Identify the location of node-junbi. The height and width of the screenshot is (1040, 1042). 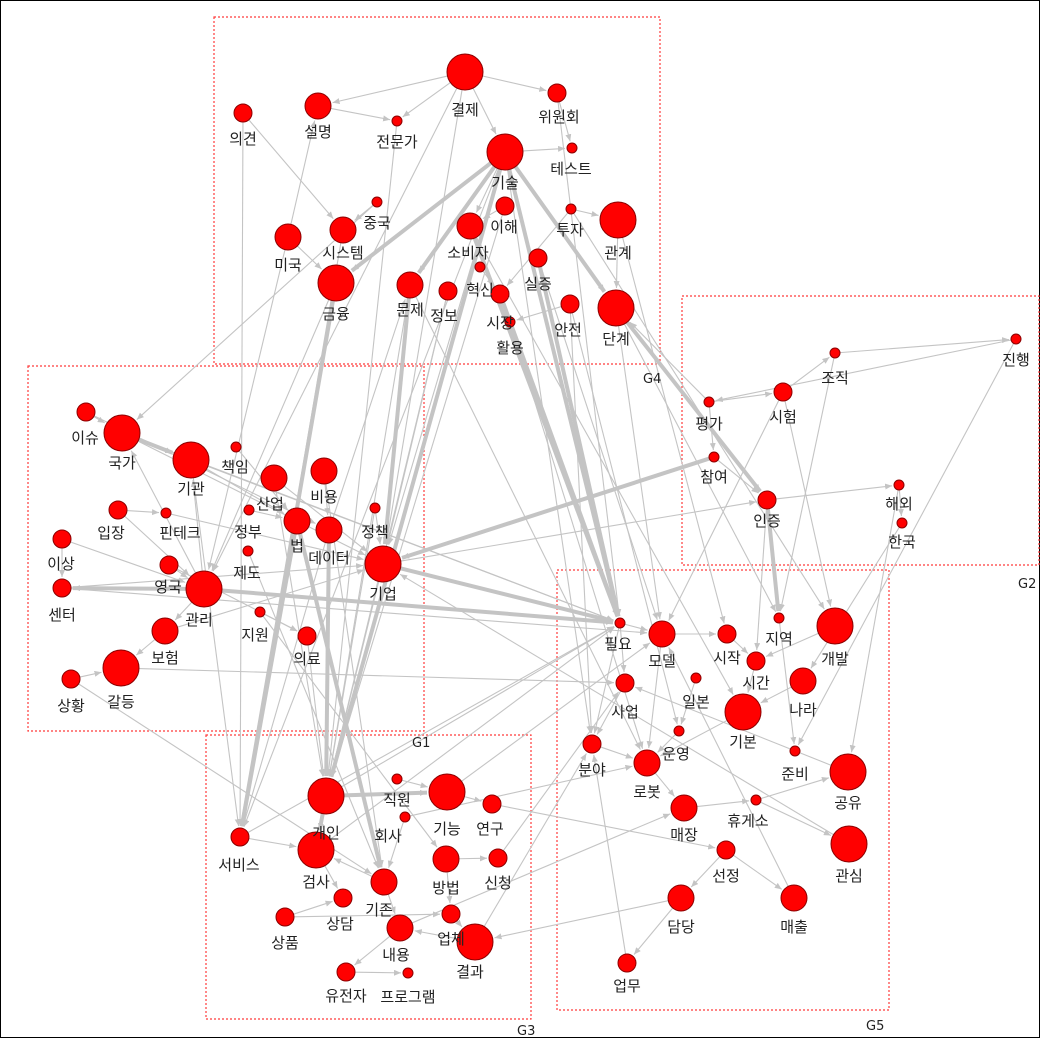
(795, 751).